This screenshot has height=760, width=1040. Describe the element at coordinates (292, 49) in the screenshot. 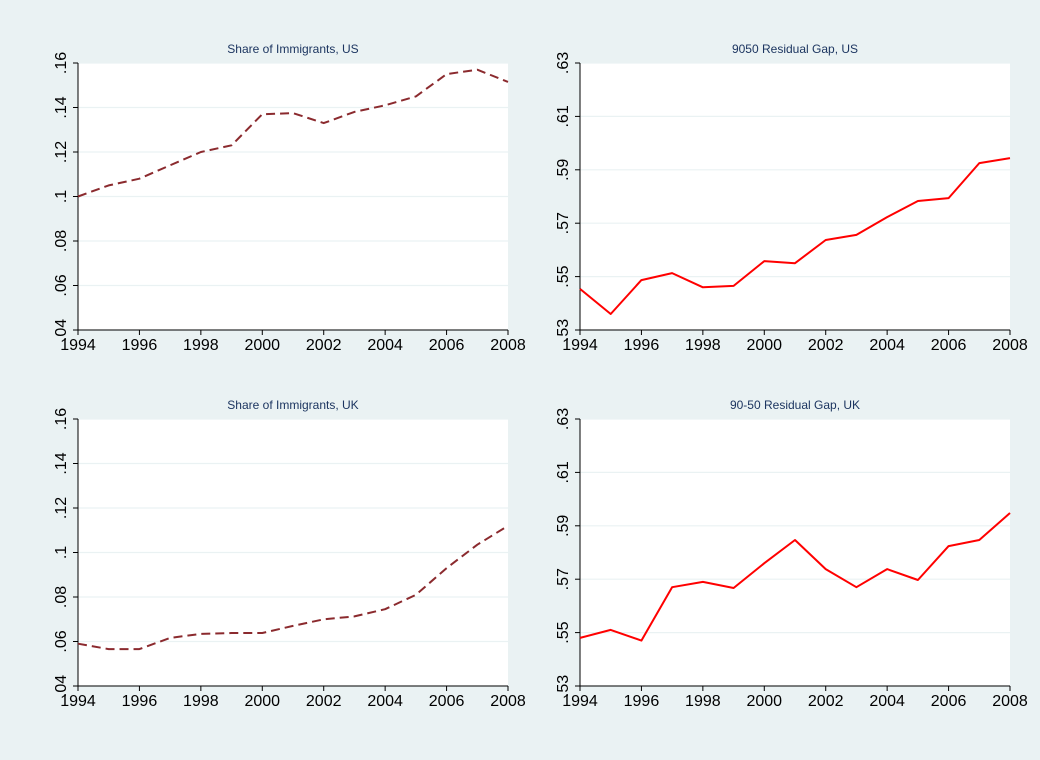

I see `panel-title: Share of Immigrants, US` at that location.